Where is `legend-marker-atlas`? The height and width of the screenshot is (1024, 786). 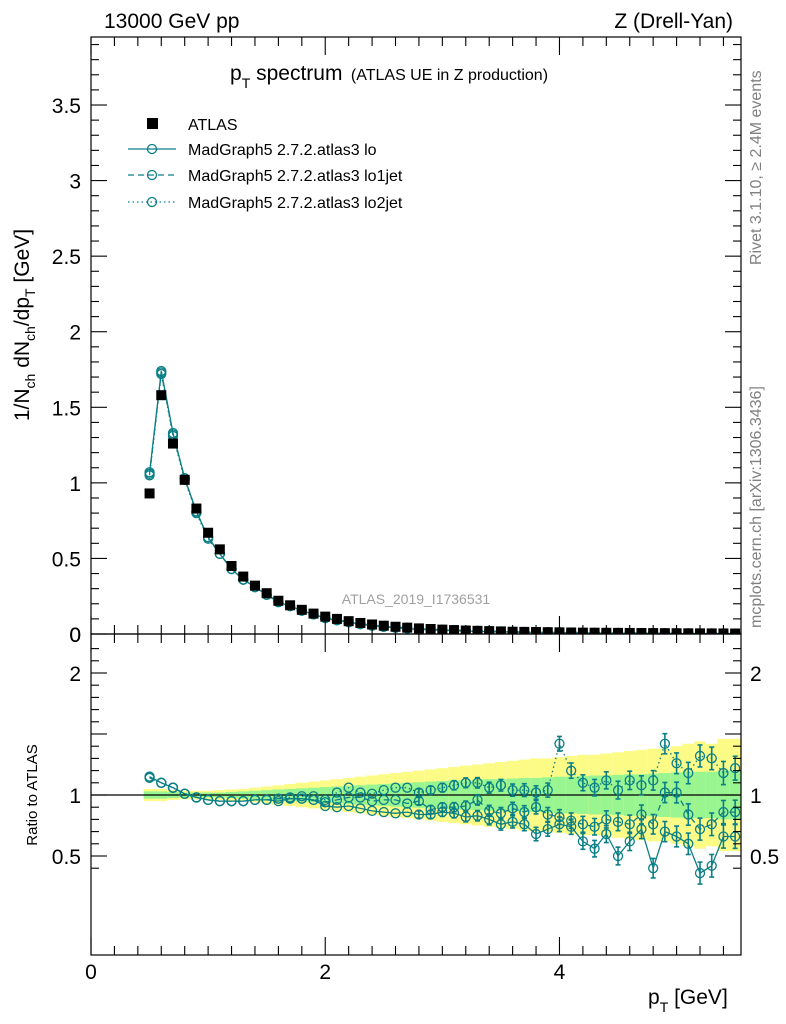 legend-marker-atlas is located at coordinates (152, 123).